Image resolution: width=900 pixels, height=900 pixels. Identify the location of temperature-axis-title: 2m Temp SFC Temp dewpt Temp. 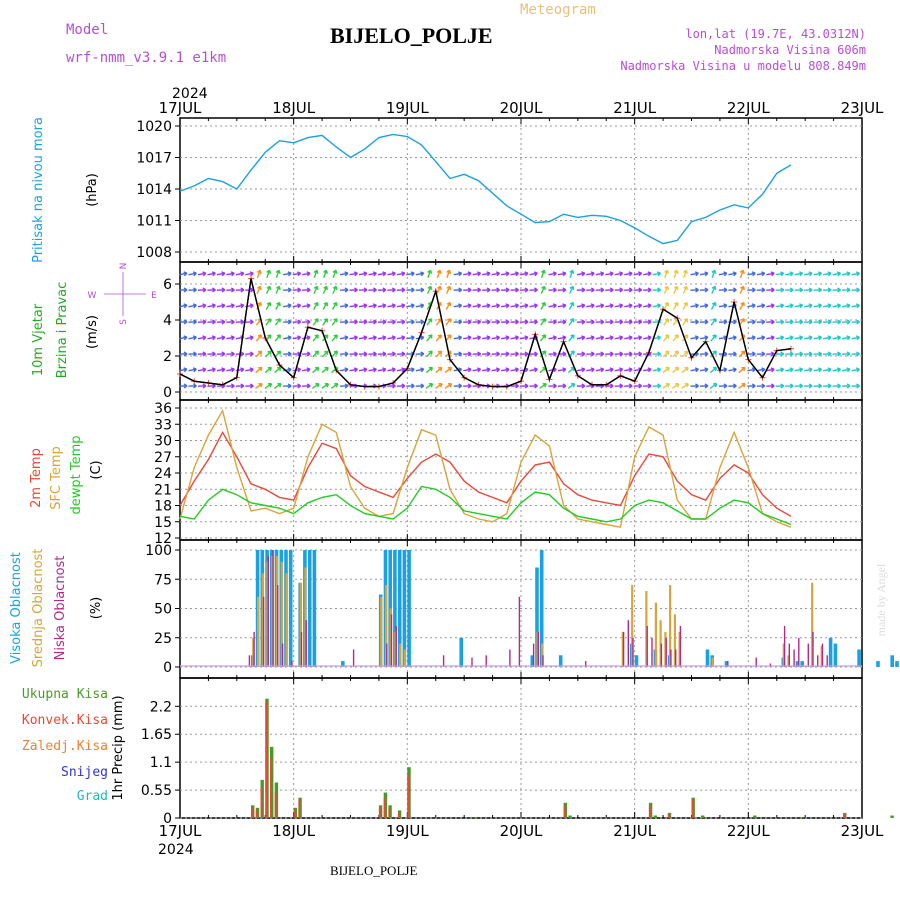
(56, 474).